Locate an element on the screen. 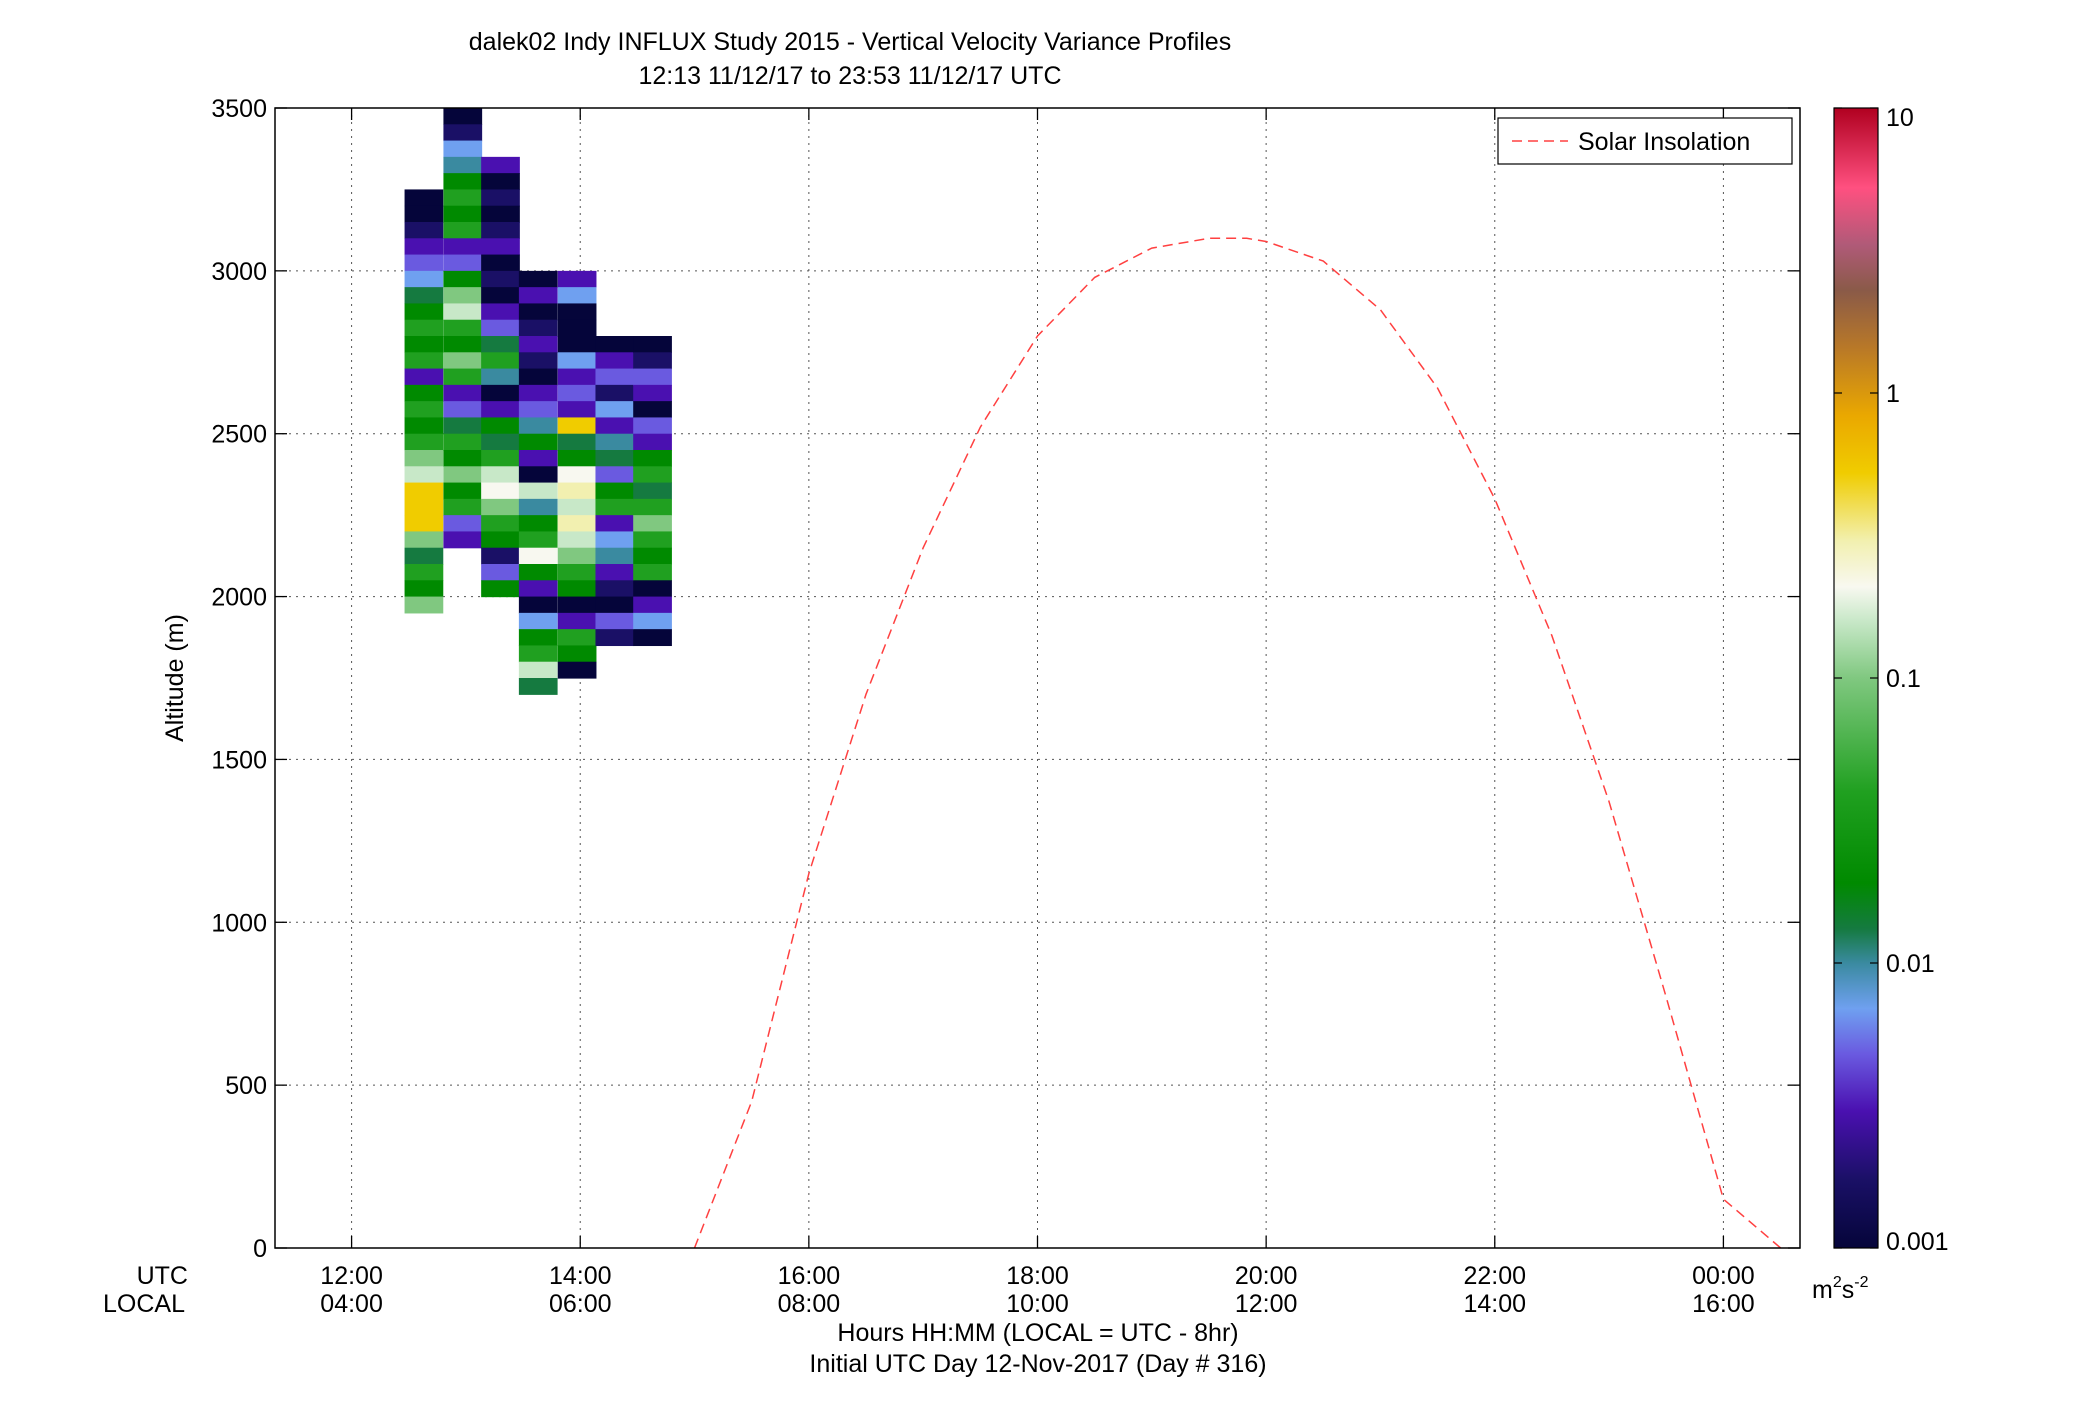  y-tick-label: 3500 is located at coordinates (239, 109).